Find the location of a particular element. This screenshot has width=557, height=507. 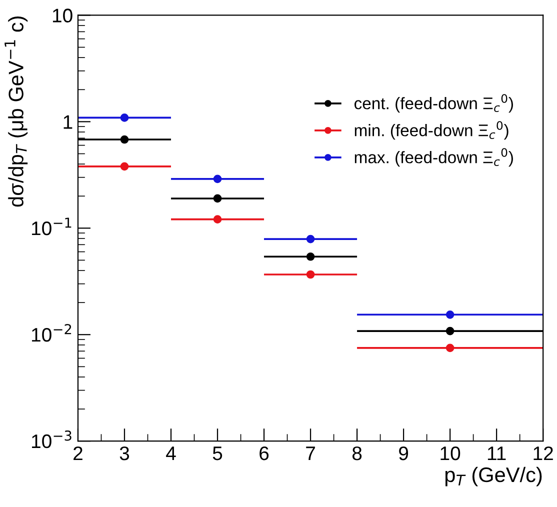

x-tick-label: 4 is located at coordinates (171, 453).